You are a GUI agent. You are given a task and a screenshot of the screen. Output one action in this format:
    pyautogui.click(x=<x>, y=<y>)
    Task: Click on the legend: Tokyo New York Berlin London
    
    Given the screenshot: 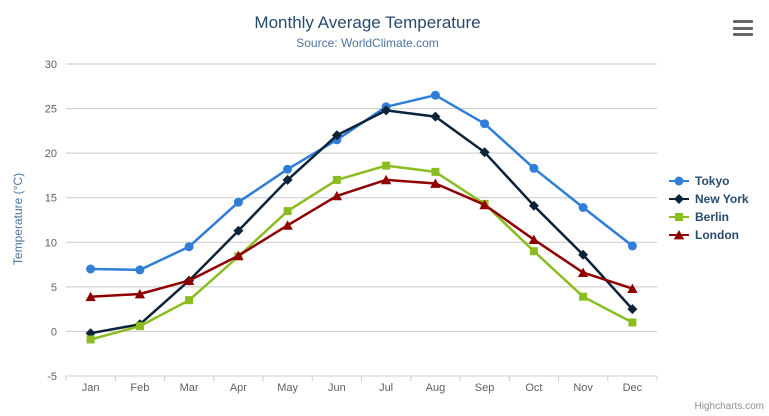 What is the action you would take?
    pyautogui.click(x=708, y=210)
    